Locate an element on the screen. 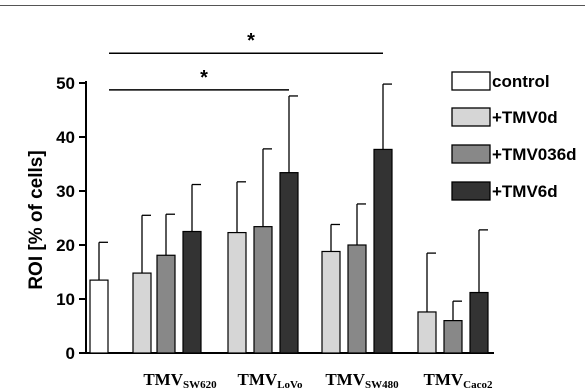 Image resolution: width=585 pixels, height=391 pixels. y-tick-label: 50 is located at coordinates (65, 83).